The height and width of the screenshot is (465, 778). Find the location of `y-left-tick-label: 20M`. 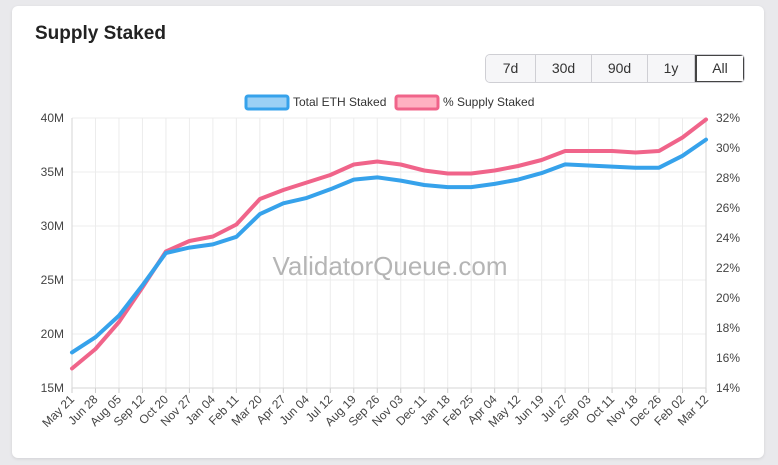

y-left-tick-label: 20M is located at coordinates (52, 334).